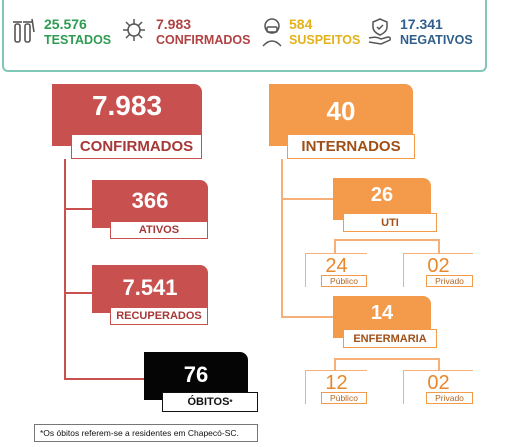 The width and height of the screenshot is (526, 447). I want to click on uti-box: 26 UTI, so click(385, 205).